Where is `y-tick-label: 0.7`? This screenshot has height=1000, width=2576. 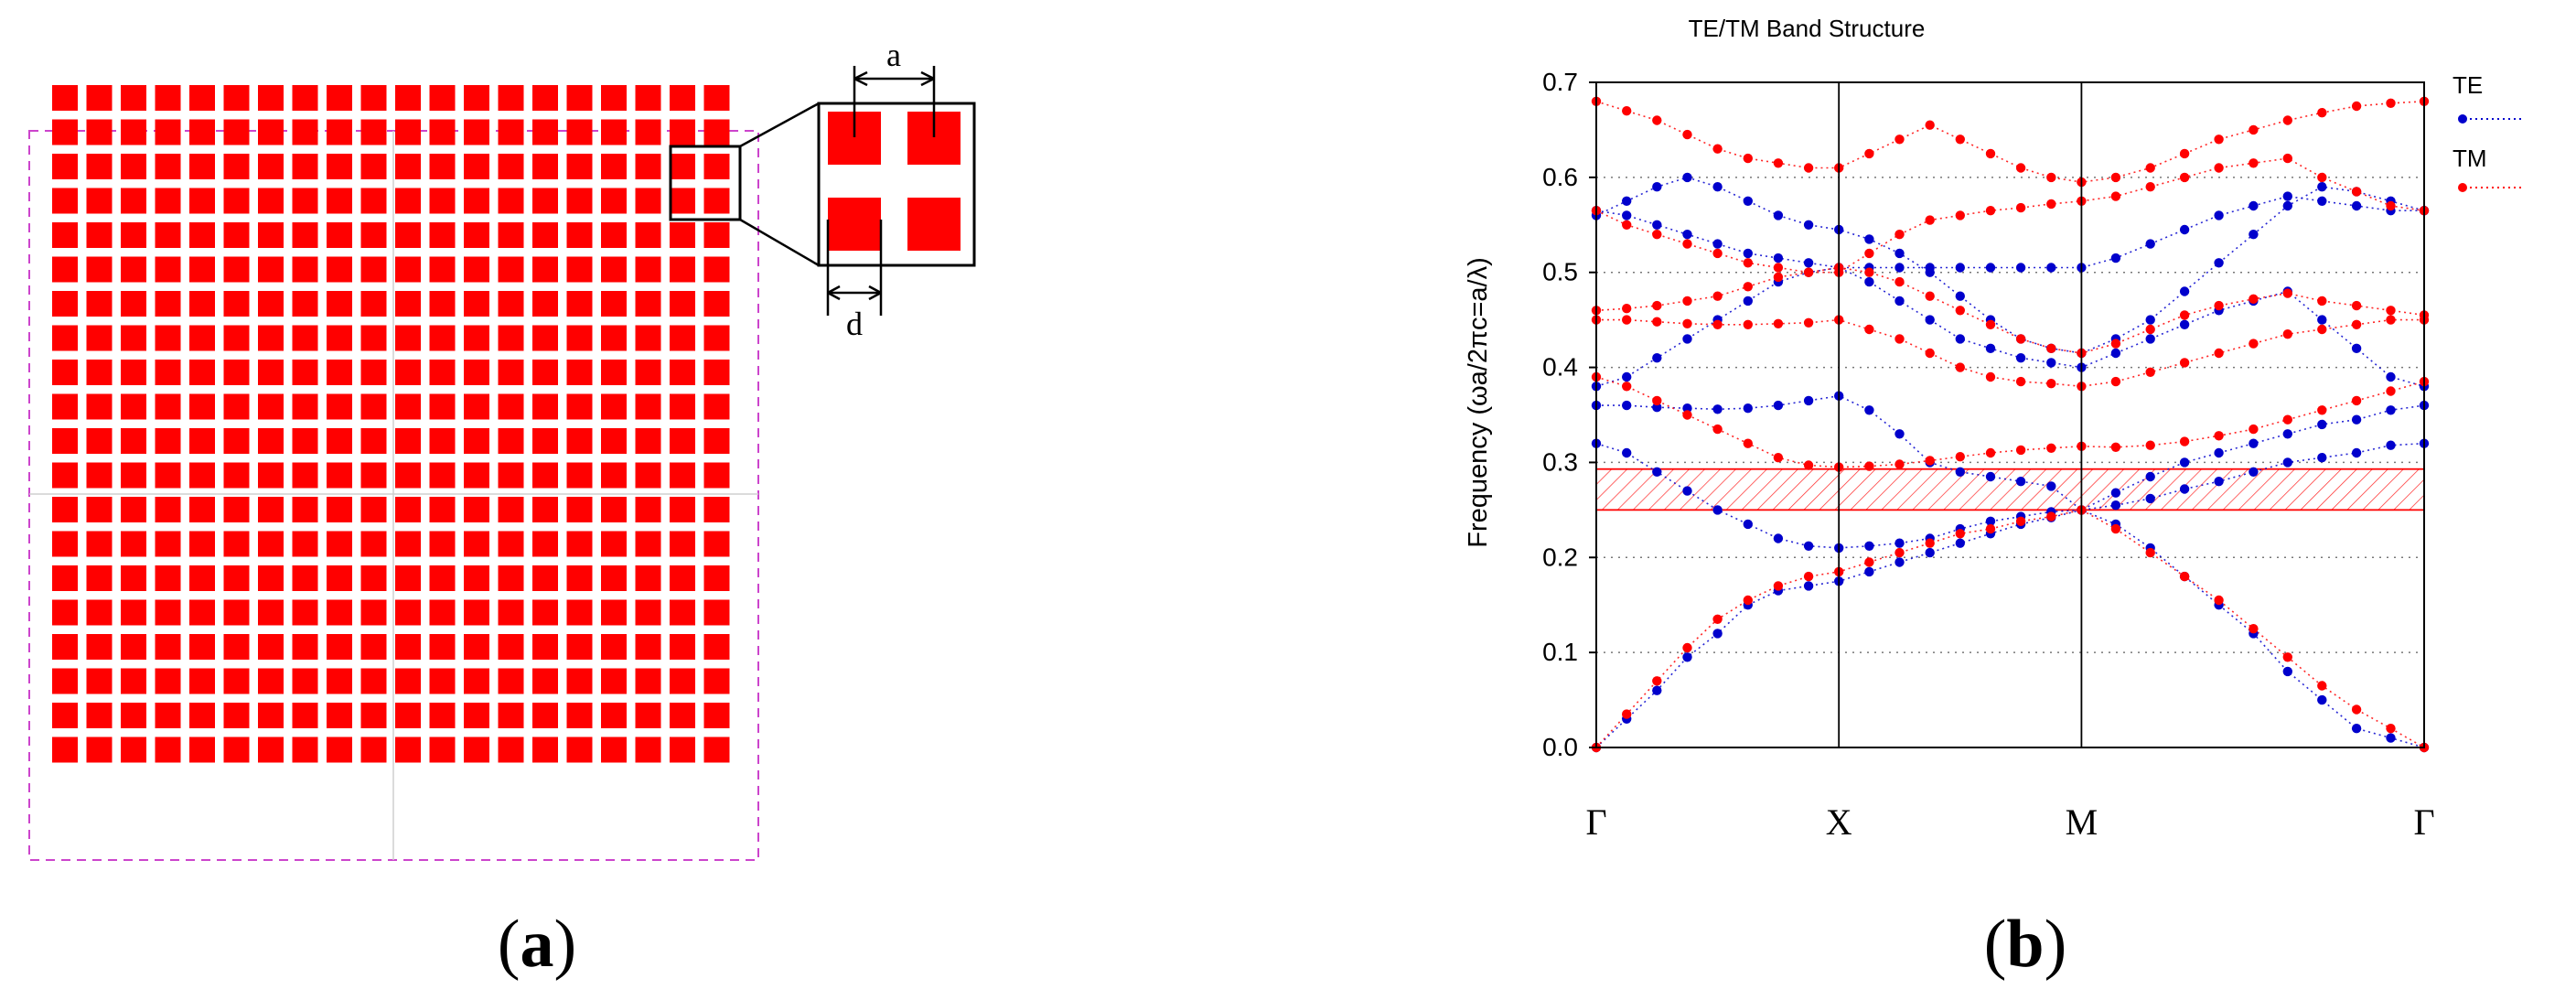 y-tick-label: 0.7 is located at coordinates (1560, 82).